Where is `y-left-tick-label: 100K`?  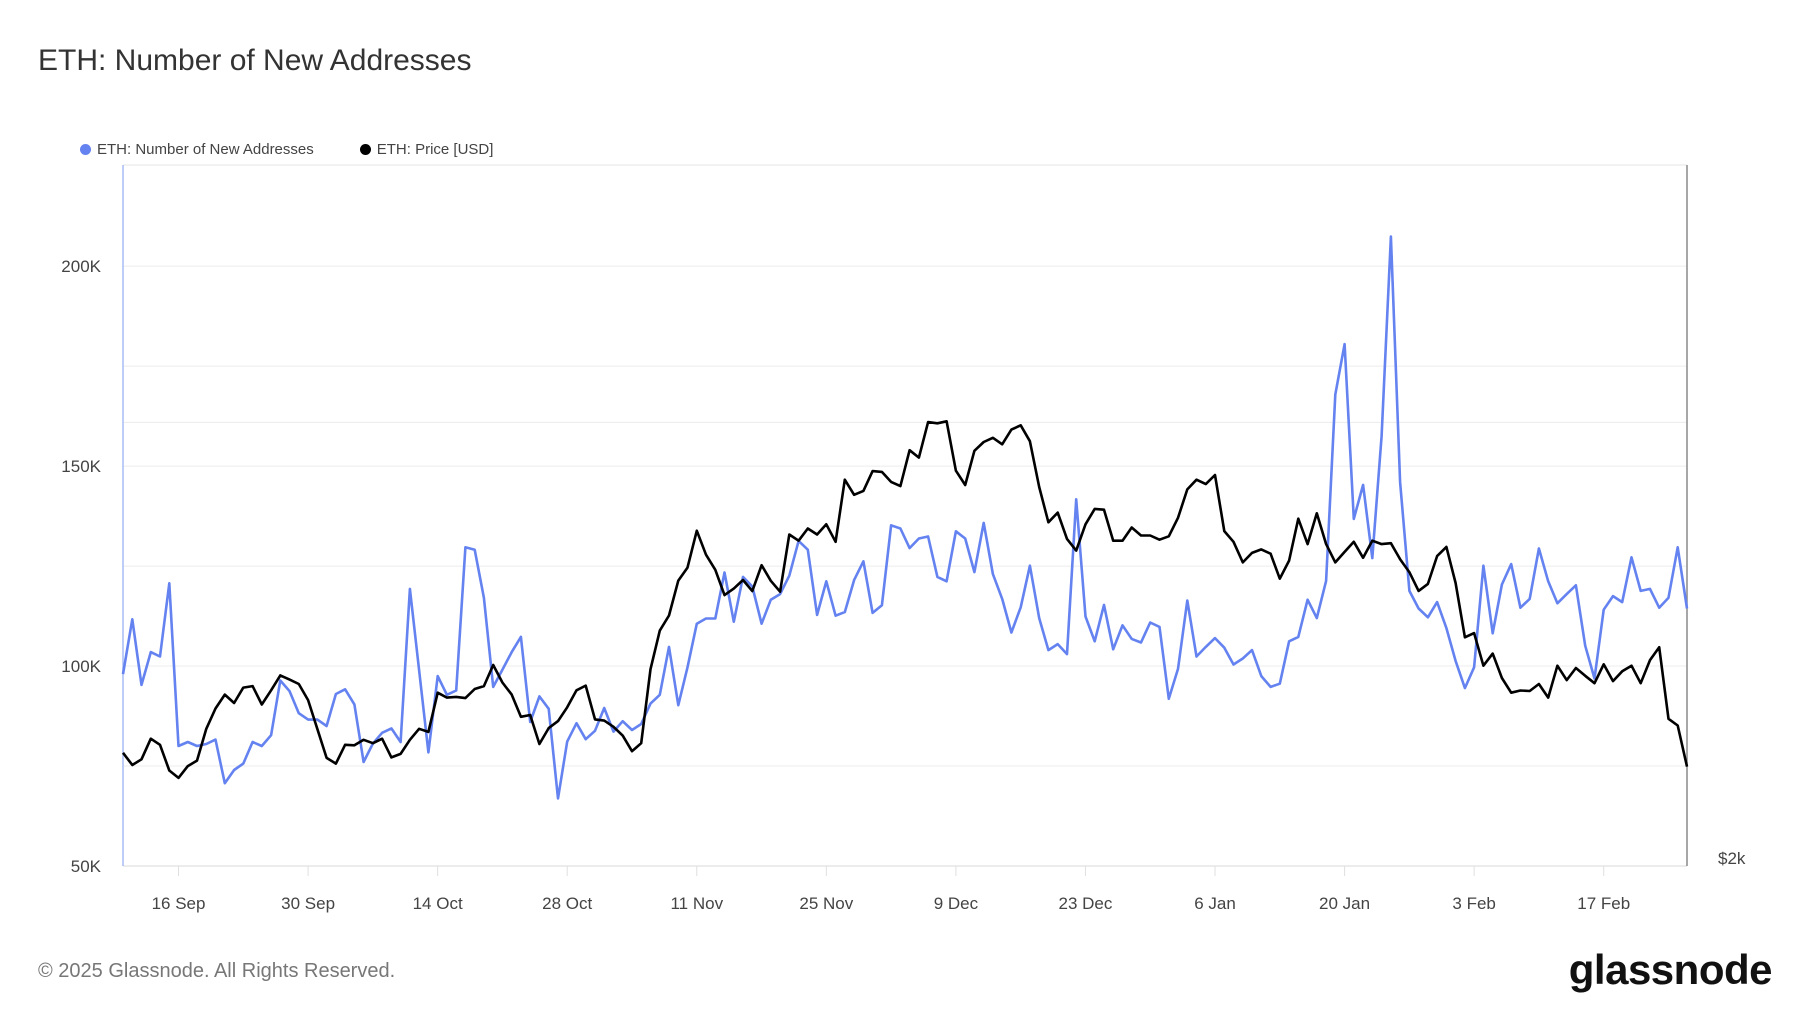
y-left-tick-label: 100K is located at coordinates (81, 666).